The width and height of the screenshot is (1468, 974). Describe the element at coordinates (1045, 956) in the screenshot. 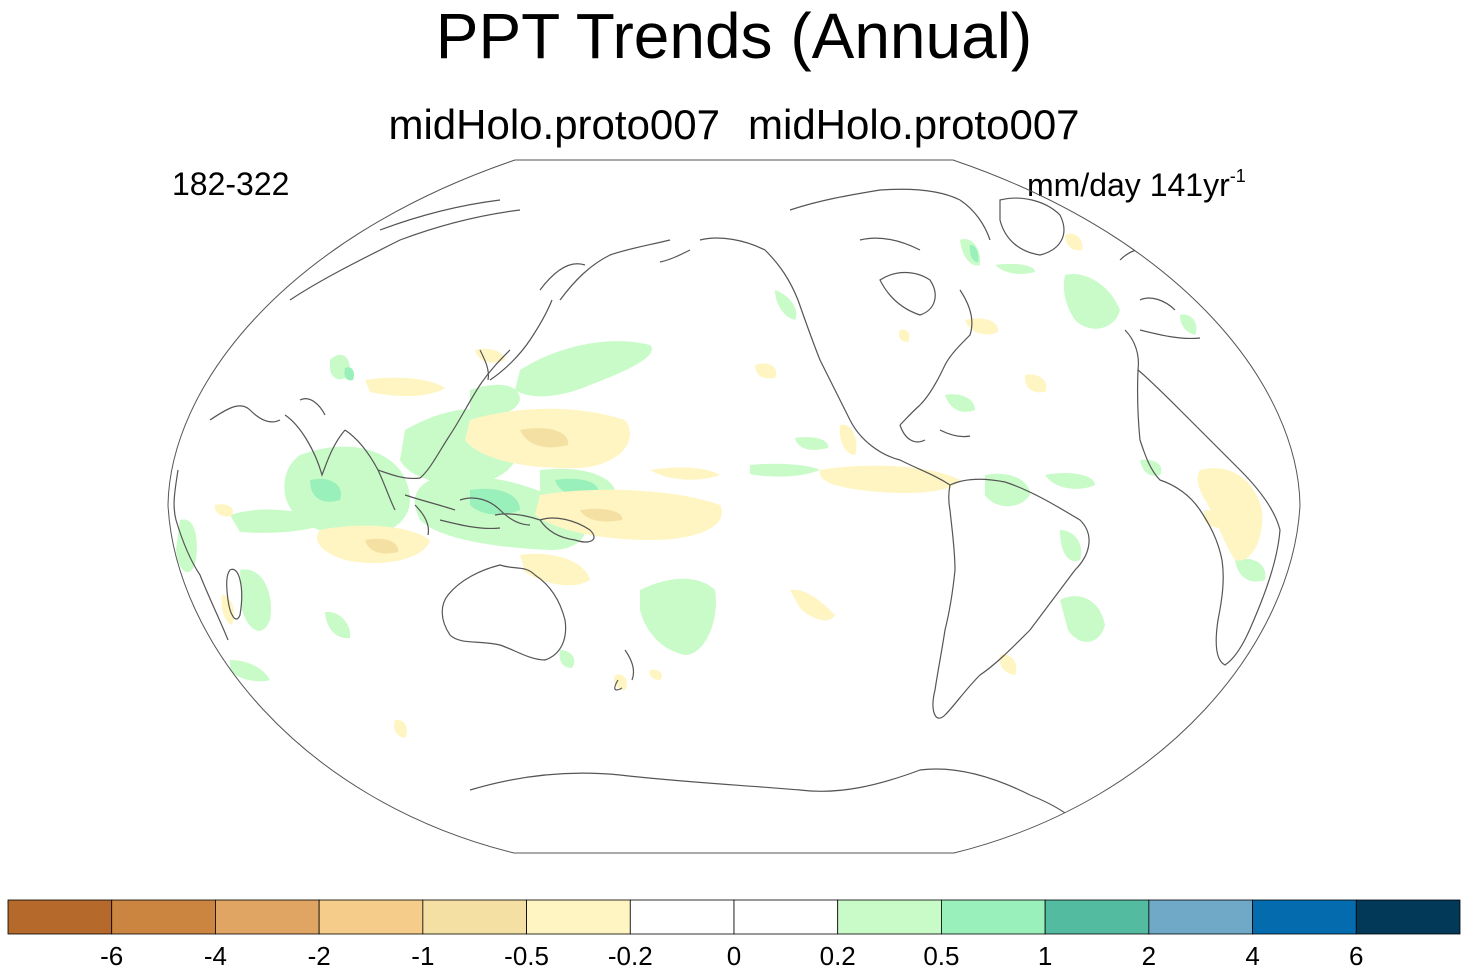

I see `colorbar-tick-label: 1` at that location.